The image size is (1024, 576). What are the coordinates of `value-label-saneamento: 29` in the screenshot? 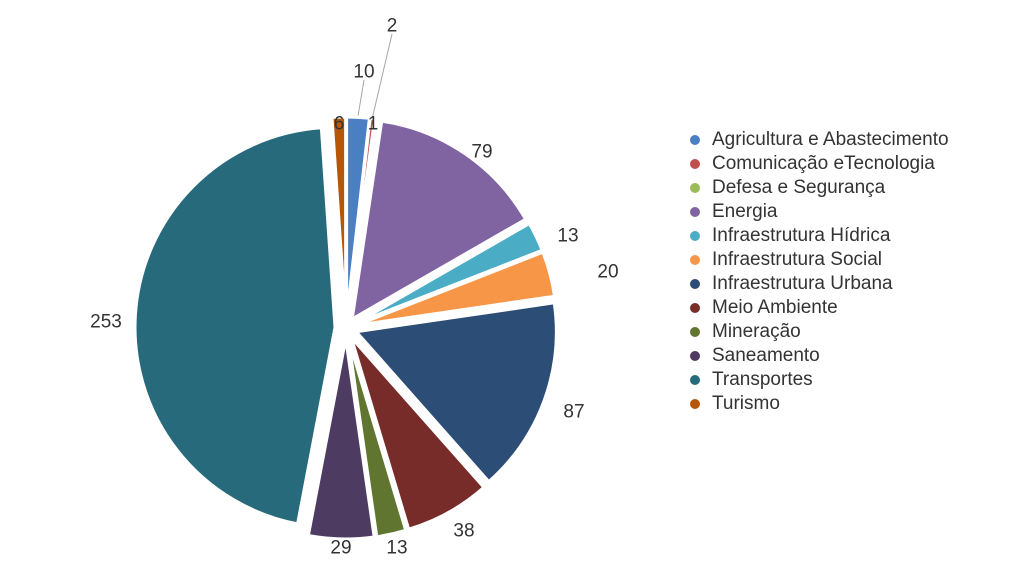 It's located at (340, 548).